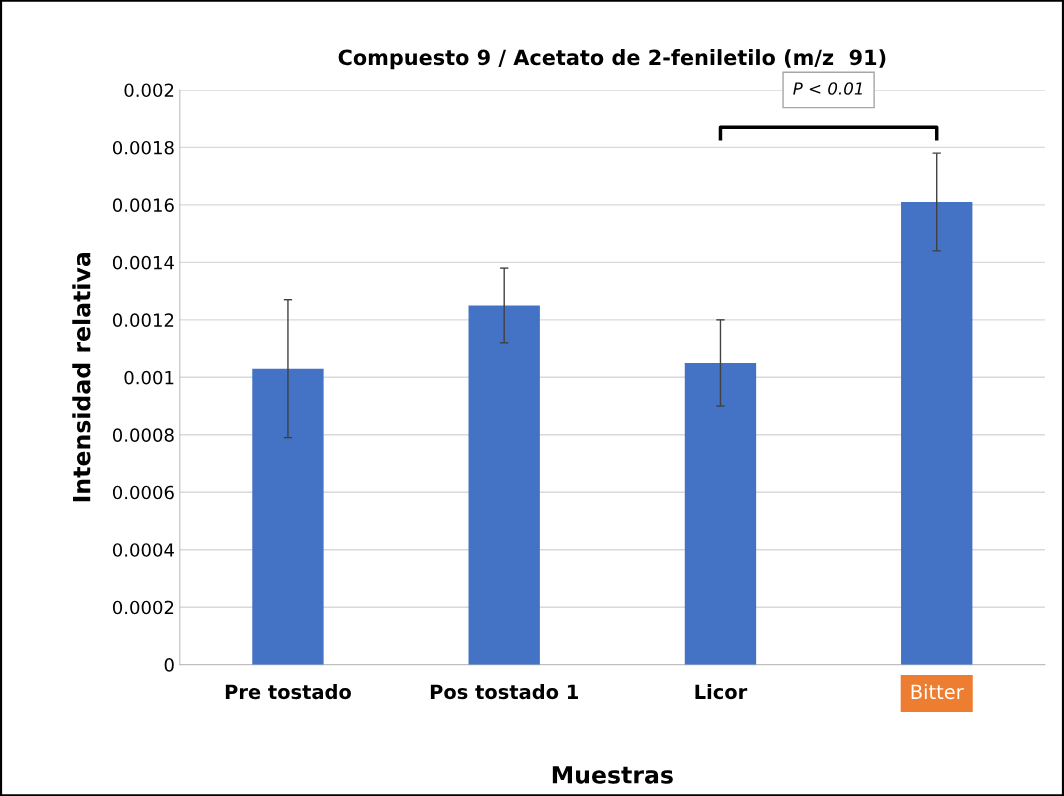  What do you see at coordinates (143, 147) in the screenshot?
I see `y-tick-label: 0.0018` at bounding box center [143, 147].